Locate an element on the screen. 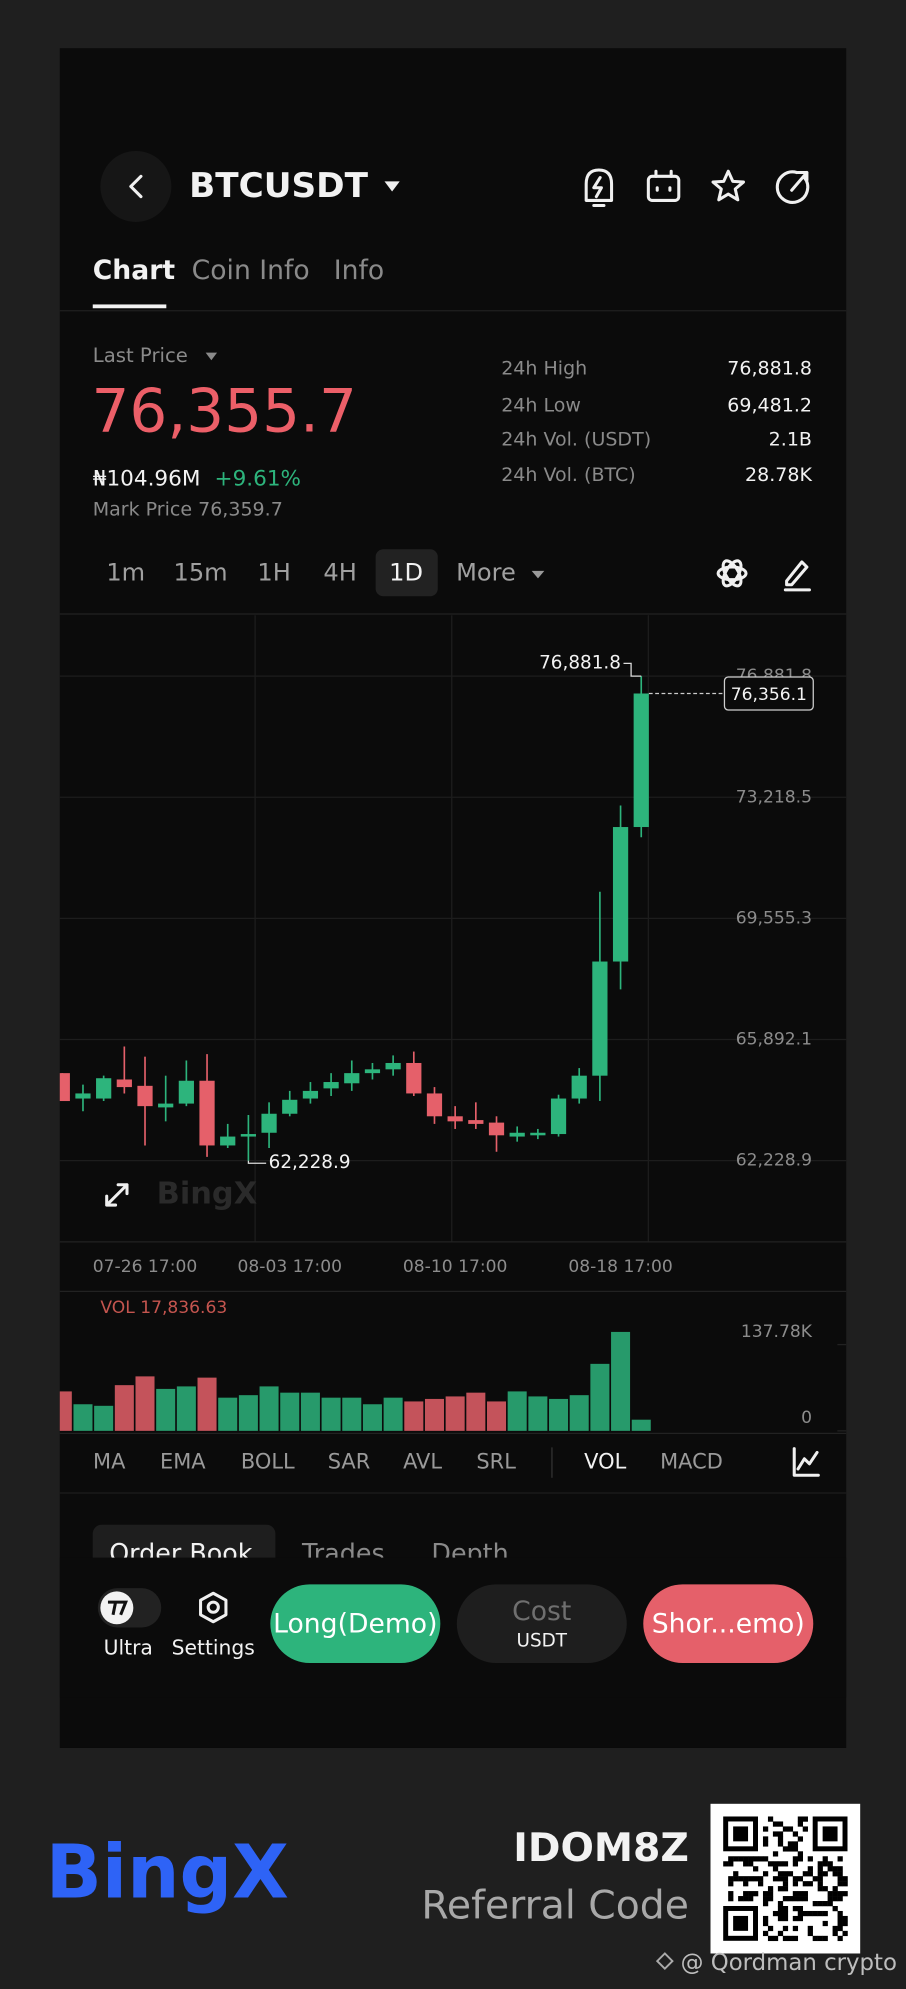  qr-finder is located at coordinates (741, 1923).